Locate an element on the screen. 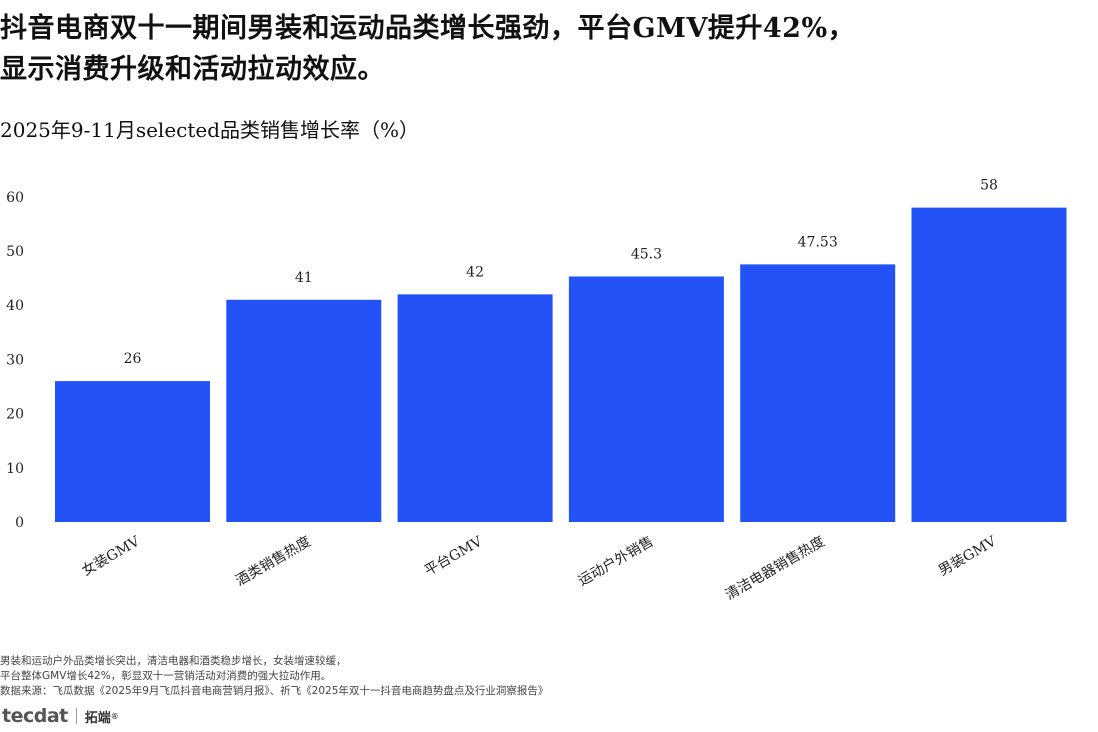  x-tick-label: 女装GMV is located at coordinates (111, 555).